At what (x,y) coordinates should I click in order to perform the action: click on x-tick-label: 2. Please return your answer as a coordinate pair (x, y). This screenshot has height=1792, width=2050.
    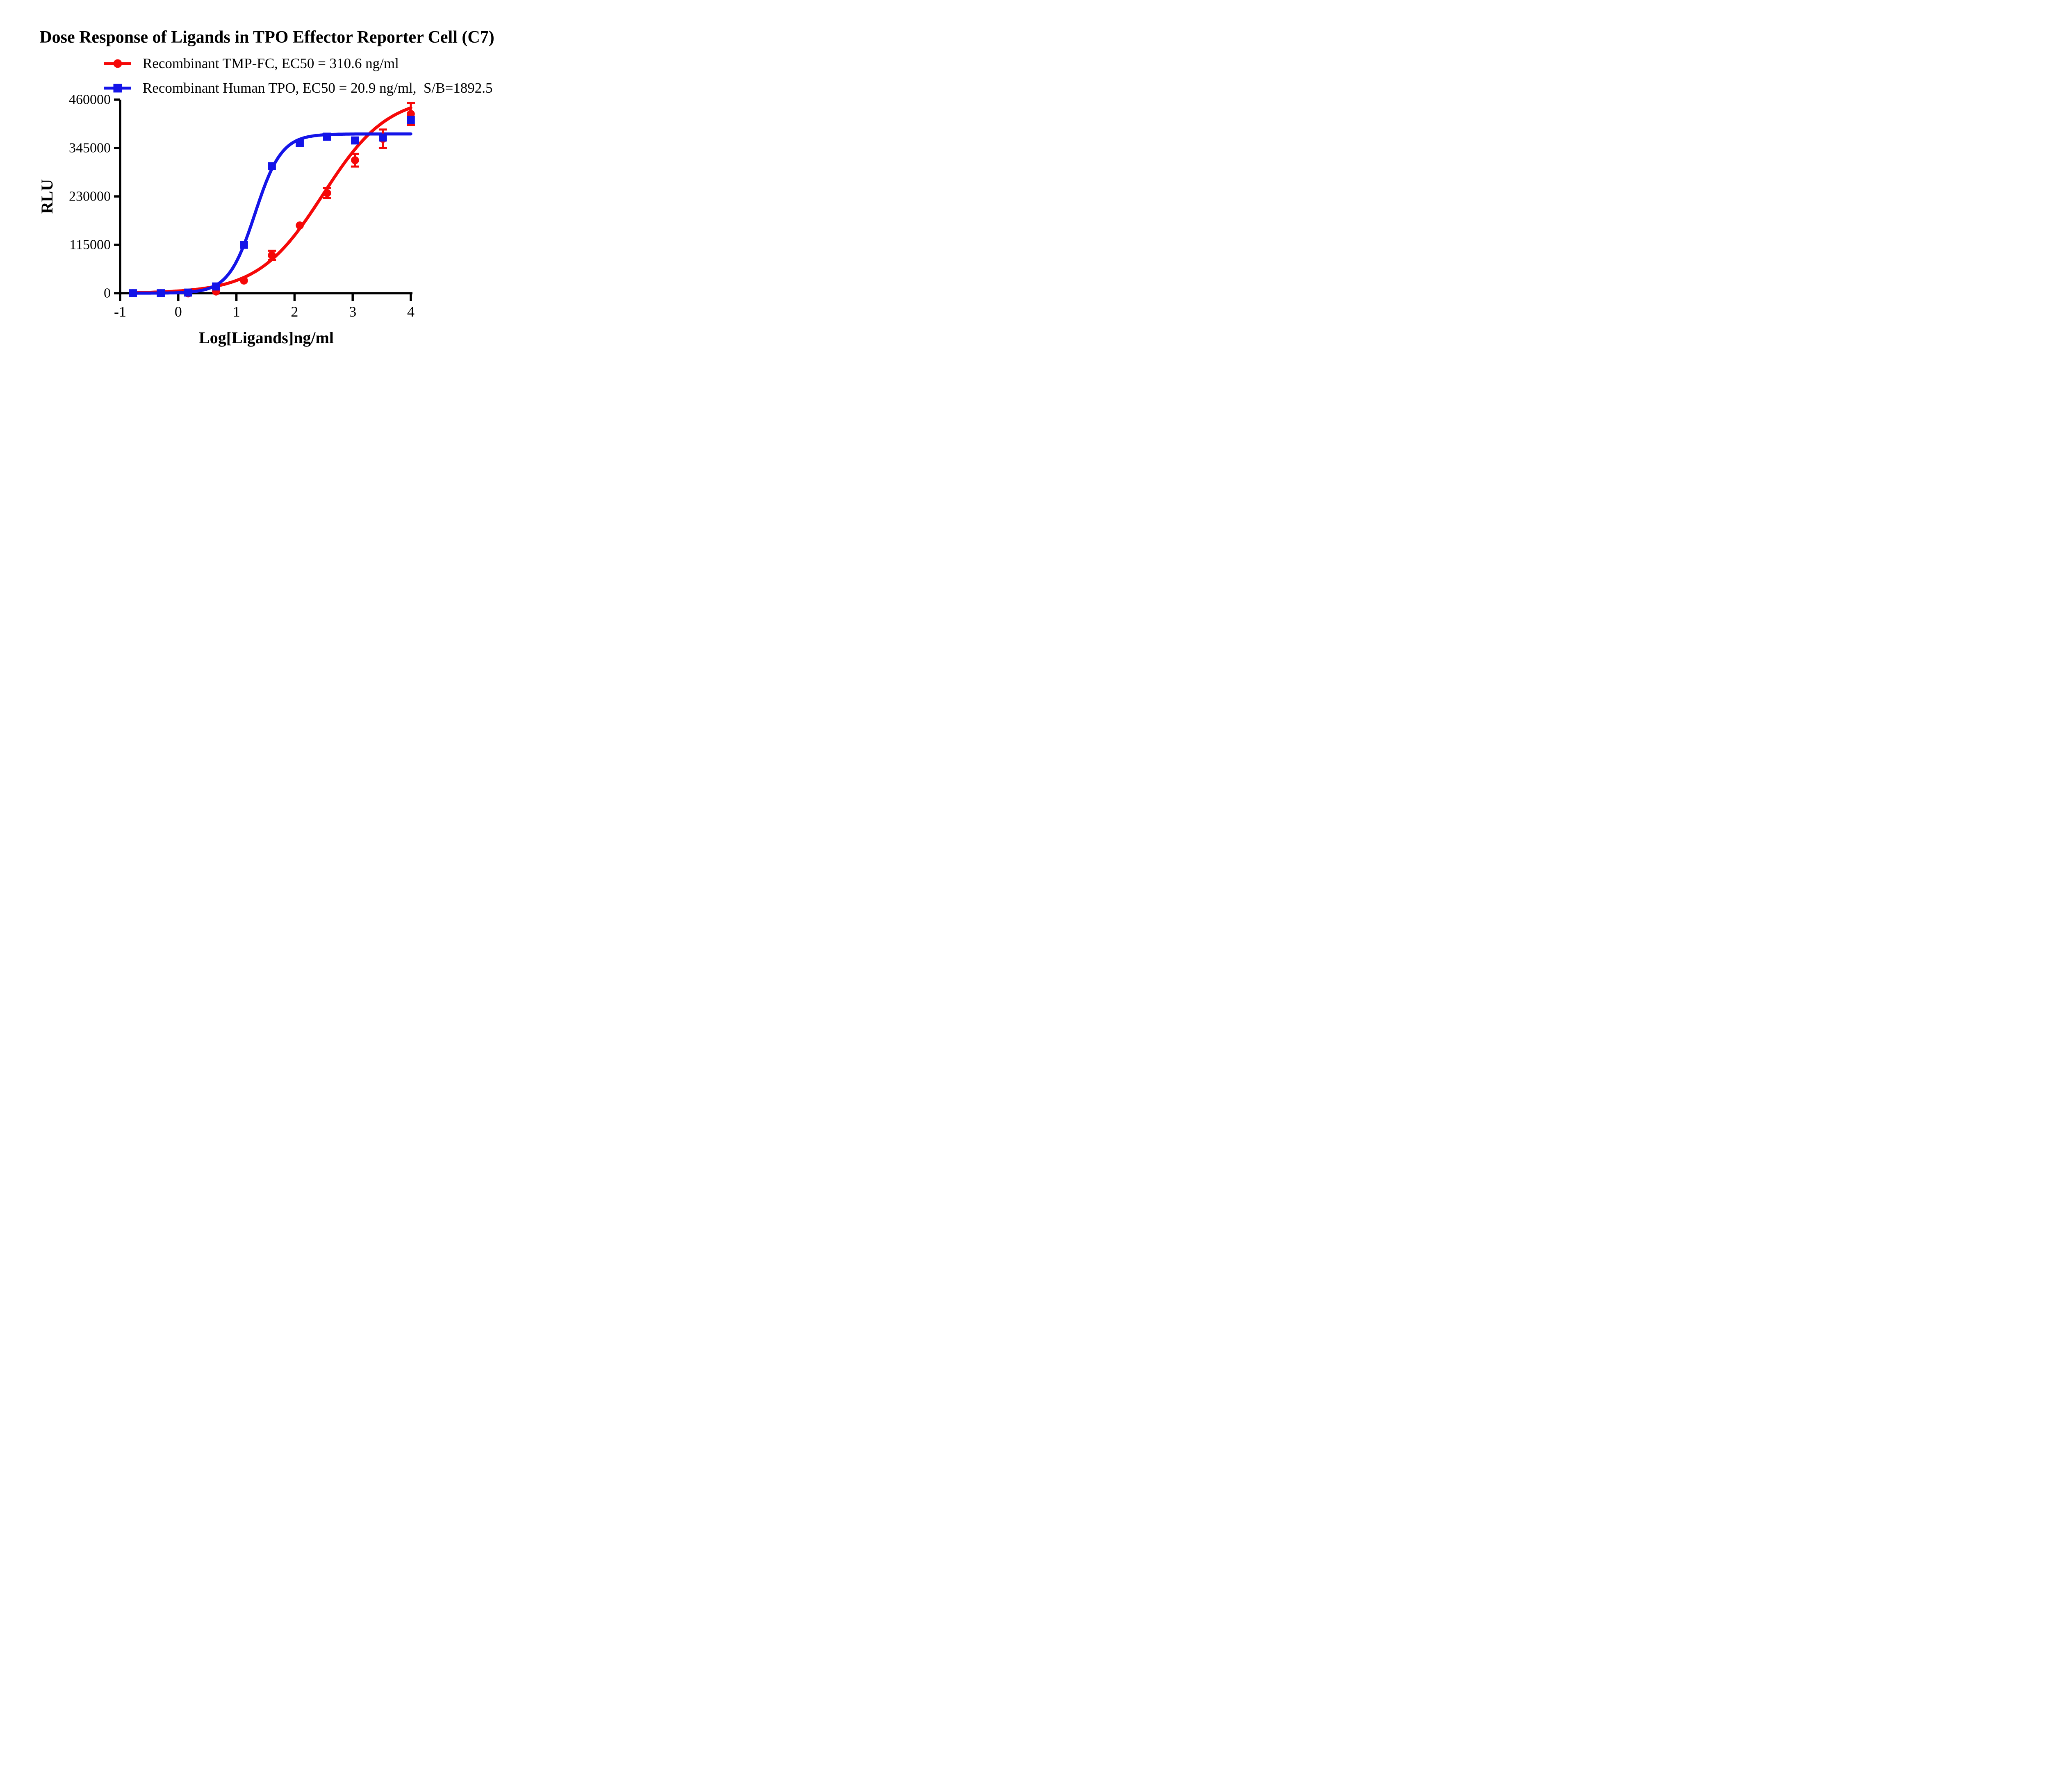
    Looking at the image, I should click on (294, 312).